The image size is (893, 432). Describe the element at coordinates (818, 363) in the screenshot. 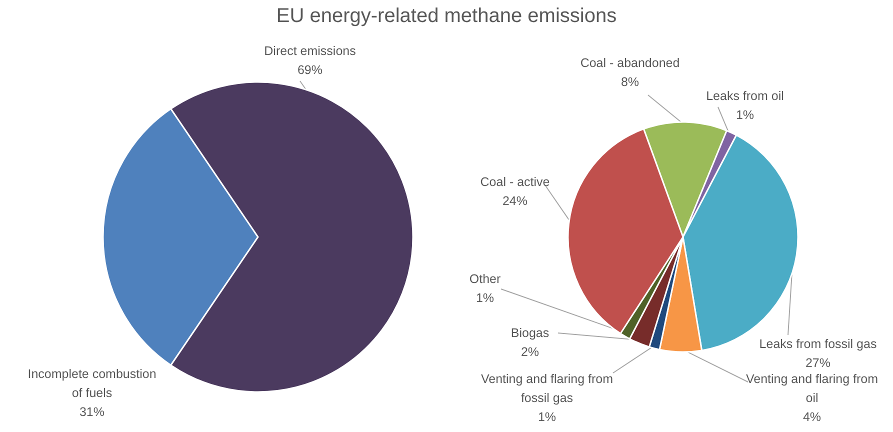

I see `data-label: 27%` at that location.